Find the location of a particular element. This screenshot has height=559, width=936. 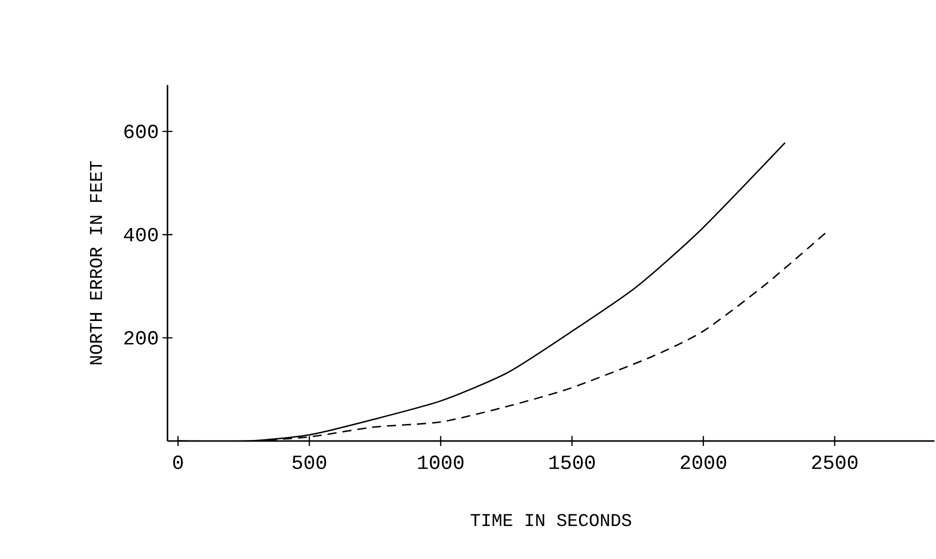

x-tick-label: 2000 is located at coordinates (703, 463).